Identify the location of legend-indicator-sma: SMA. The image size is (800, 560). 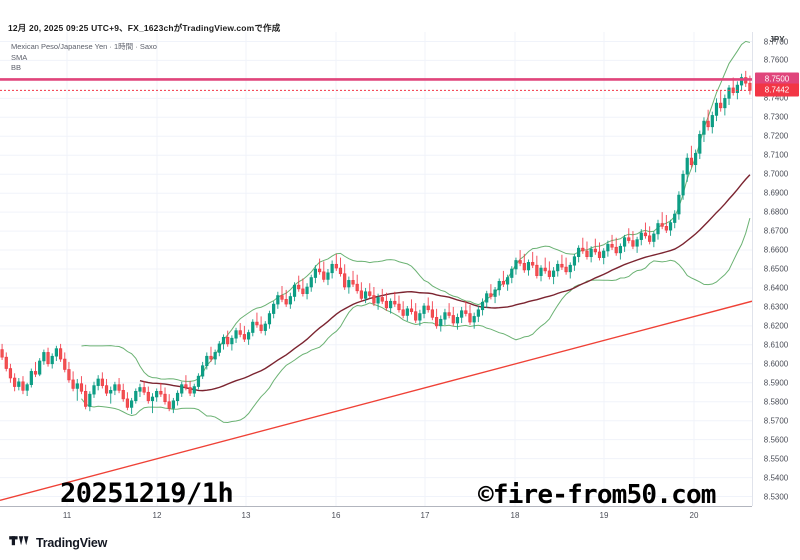
(19, 57).